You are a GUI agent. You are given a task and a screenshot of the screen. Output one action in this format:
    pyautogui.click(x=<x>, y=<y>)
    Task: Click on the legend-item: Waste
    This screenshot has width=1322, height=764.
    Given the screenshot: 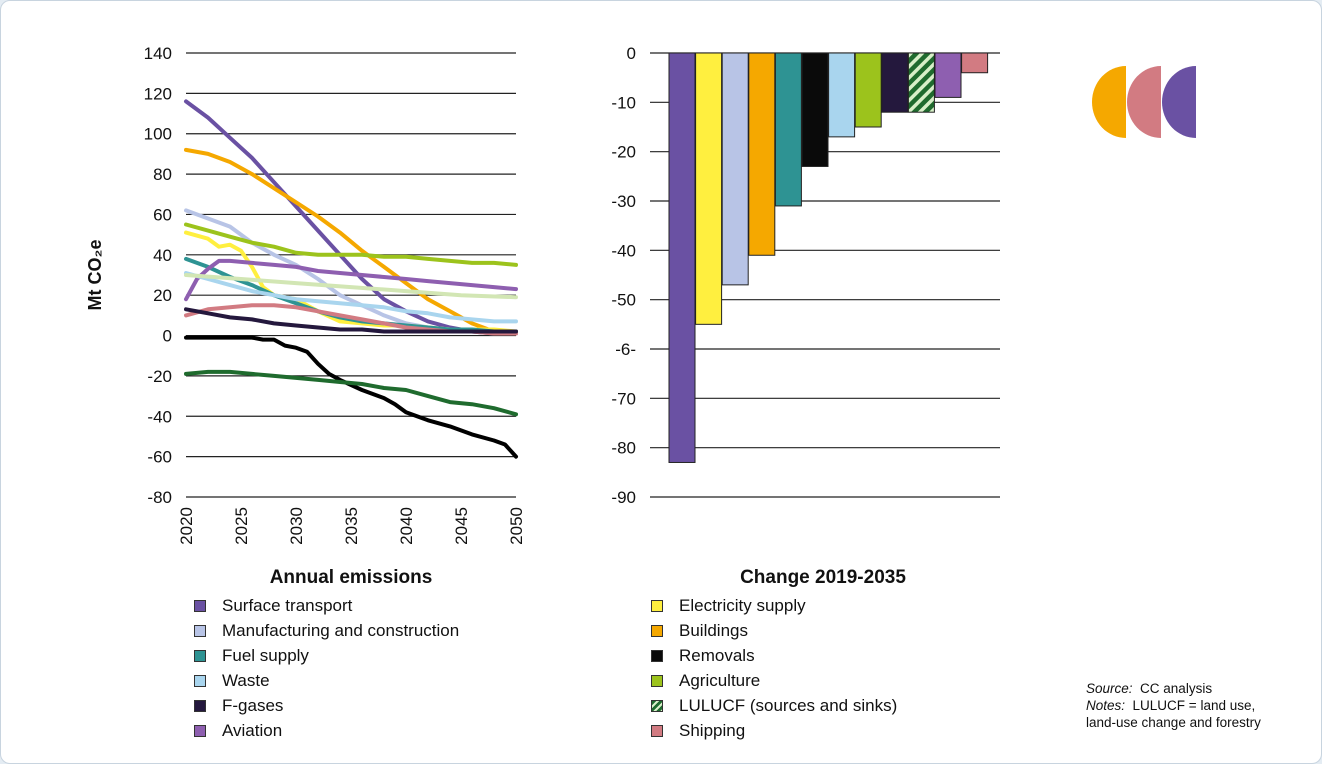 What is the action you would take?
    pyautogui.click(x=326, y=680)
    